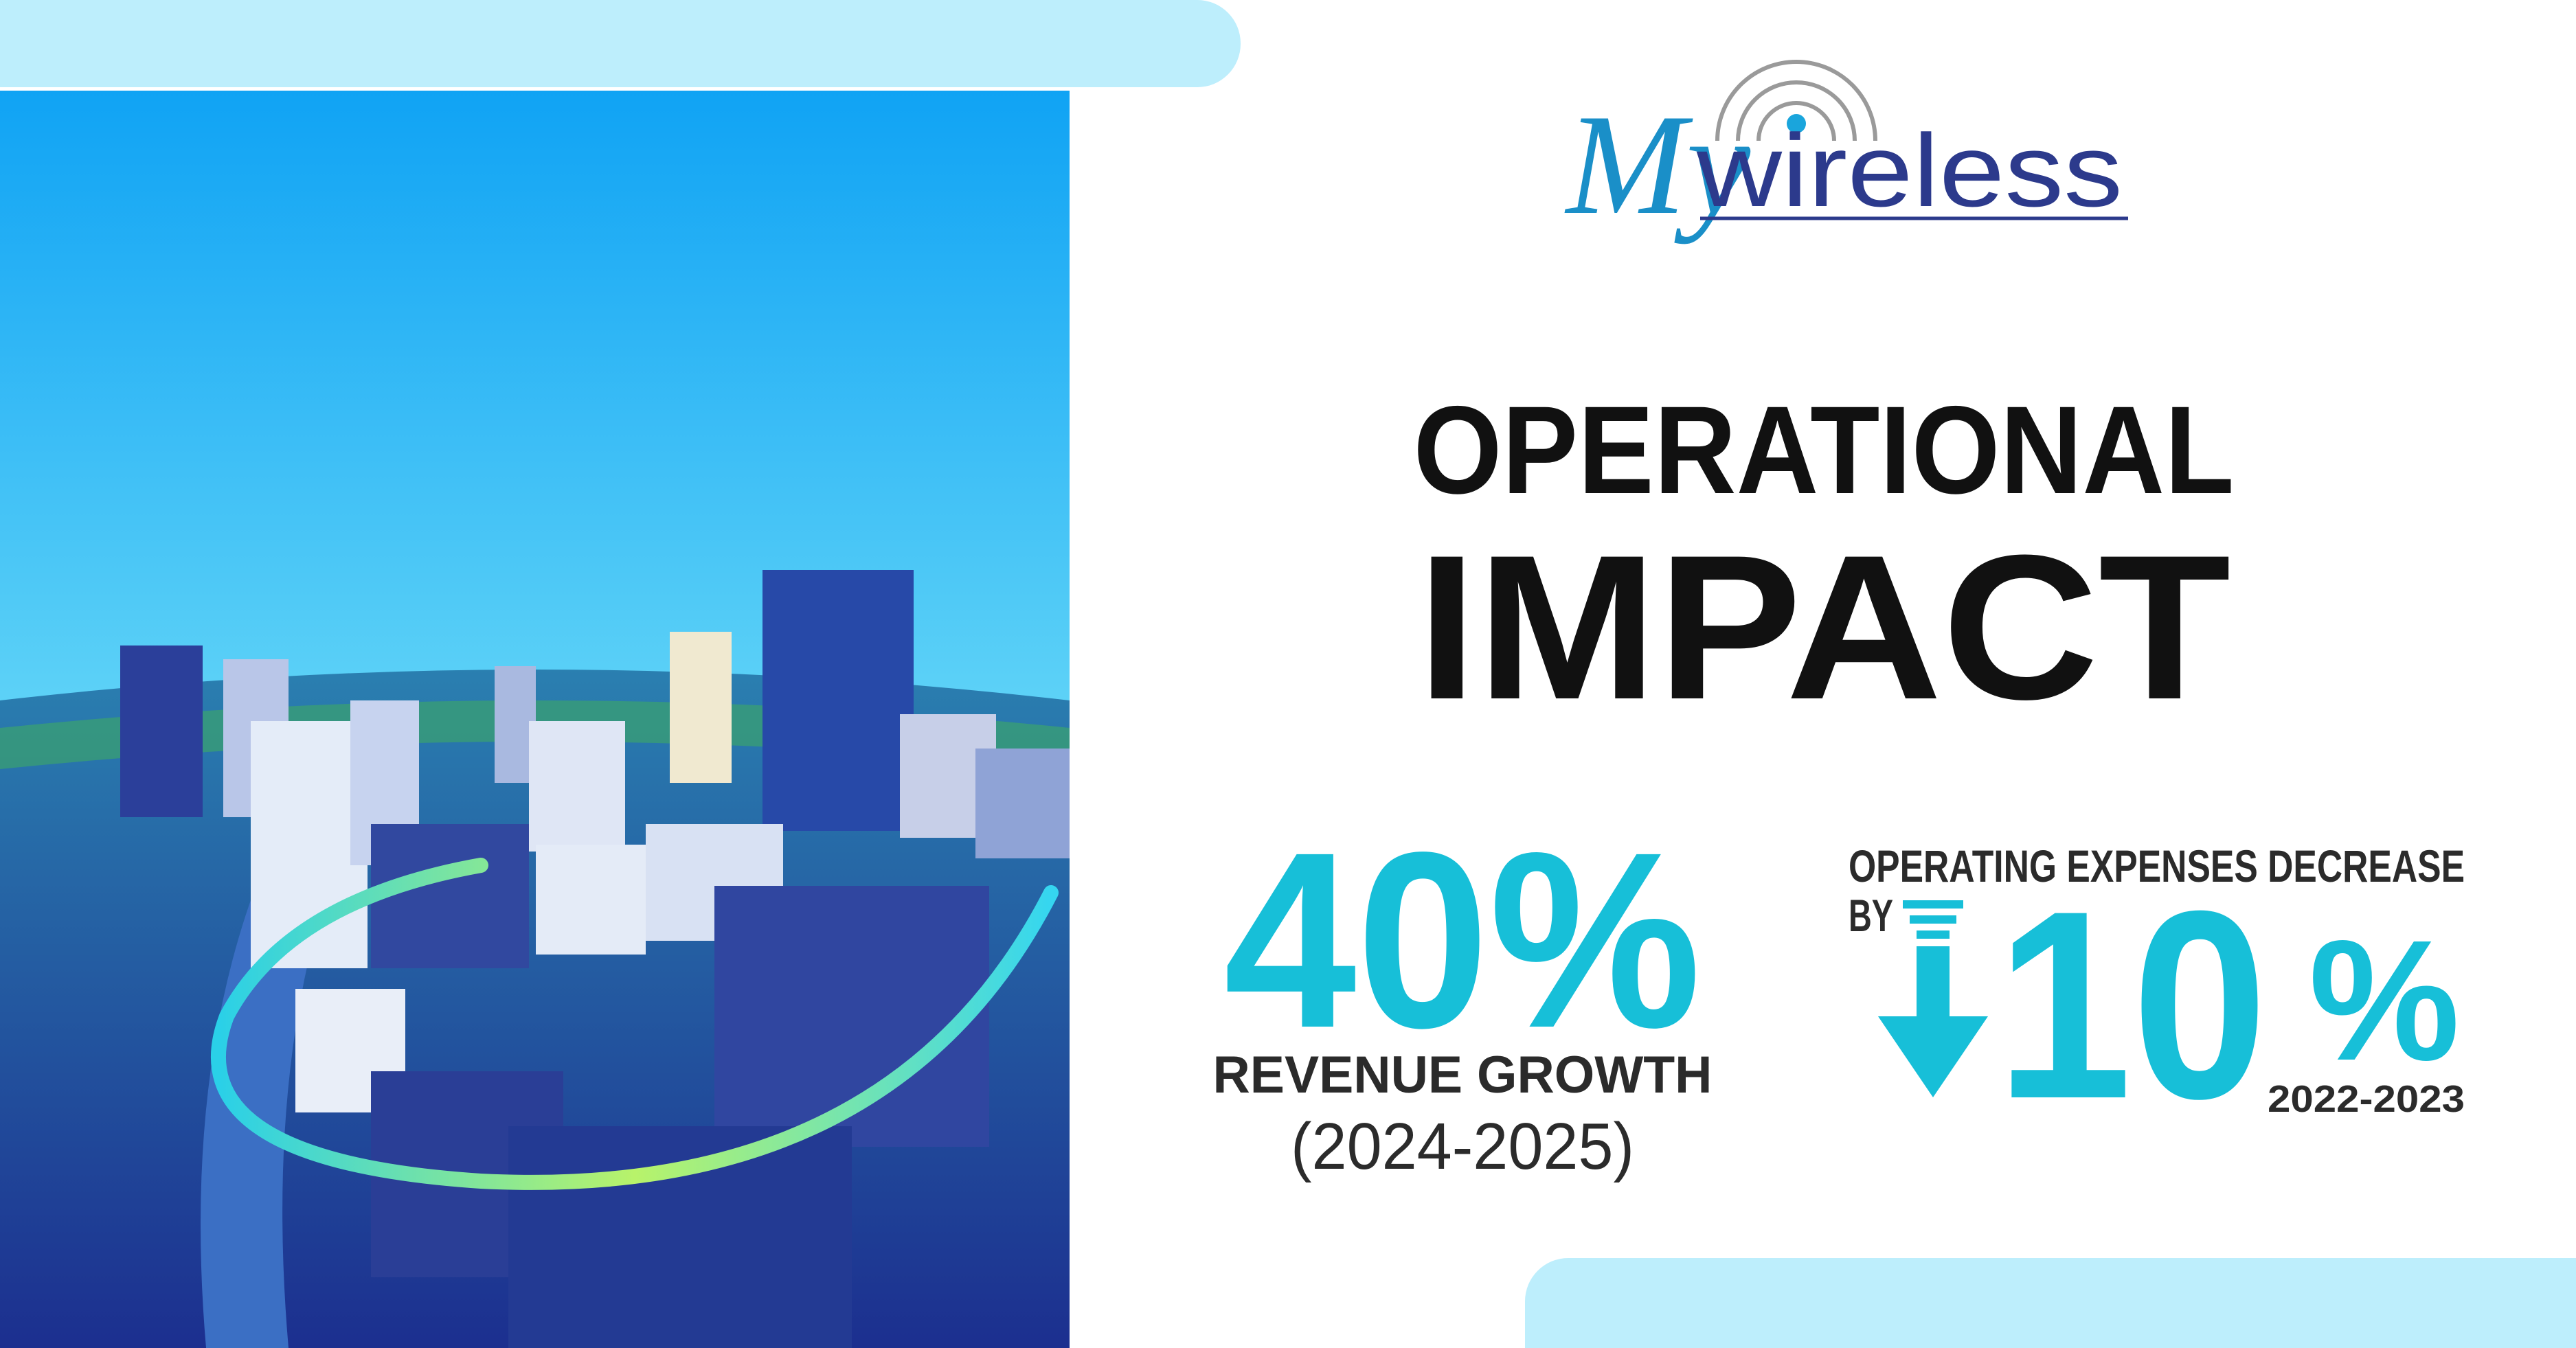 The height and width of the screenshot is (1348, 2576). What do you see at coordinates (2366, 1098) in the screenshot?
I see `stat-period: 2022-2023` at bounding box center [2366, 1098].